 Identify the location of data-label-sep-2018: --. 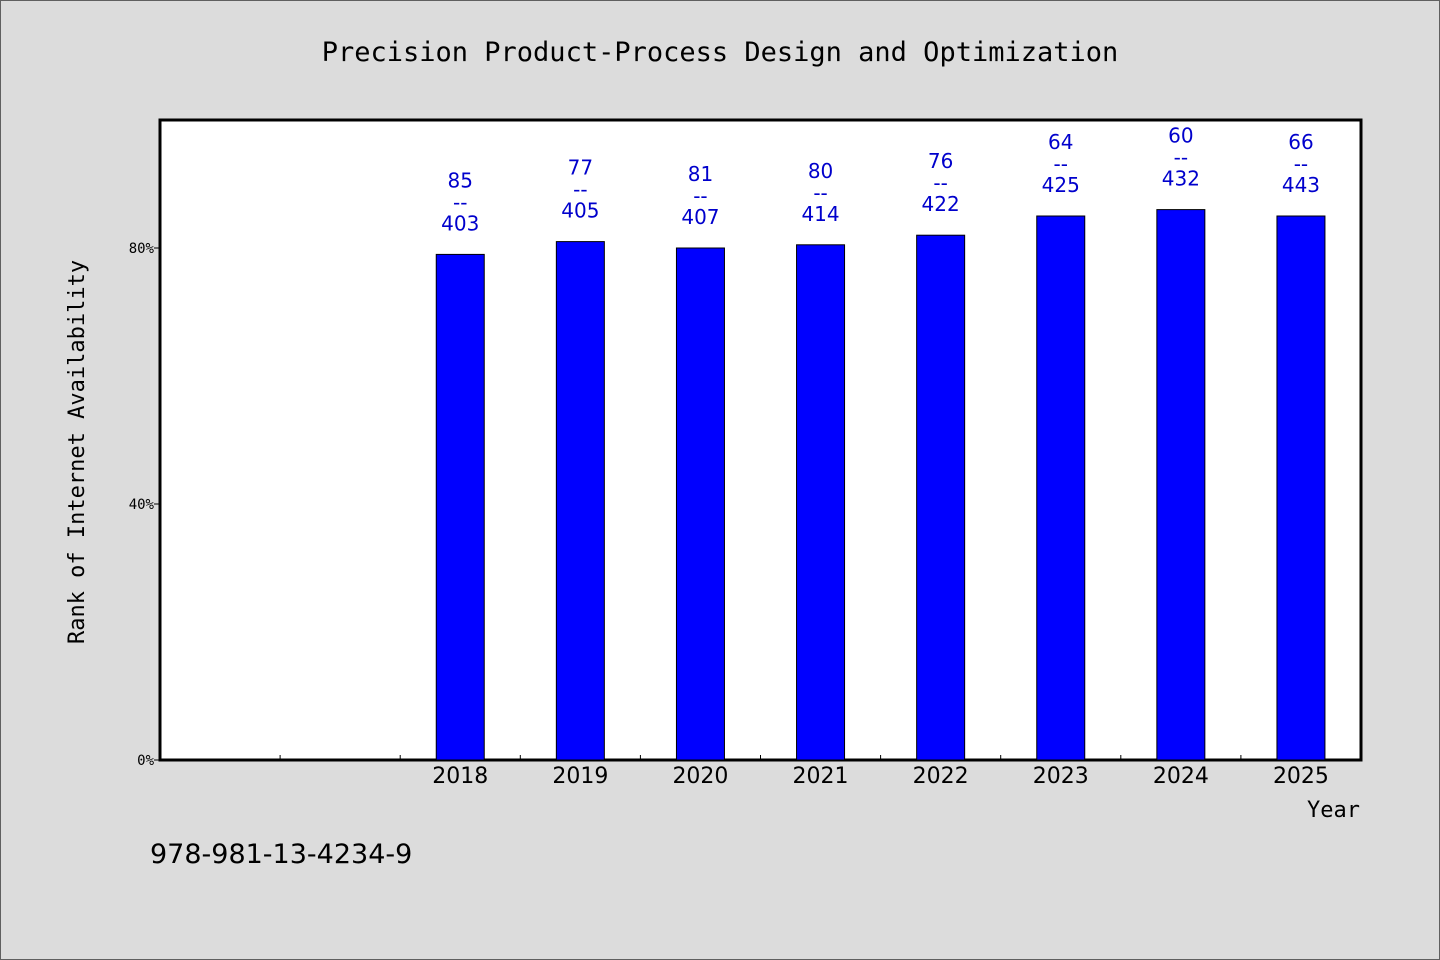
(460, 202).